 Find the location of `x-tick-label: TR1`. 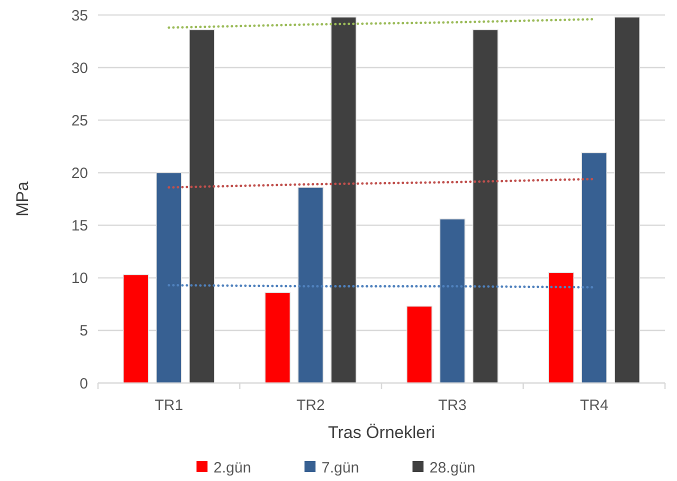

x-tick-label: TR1 is located at coordinates (169, 405).